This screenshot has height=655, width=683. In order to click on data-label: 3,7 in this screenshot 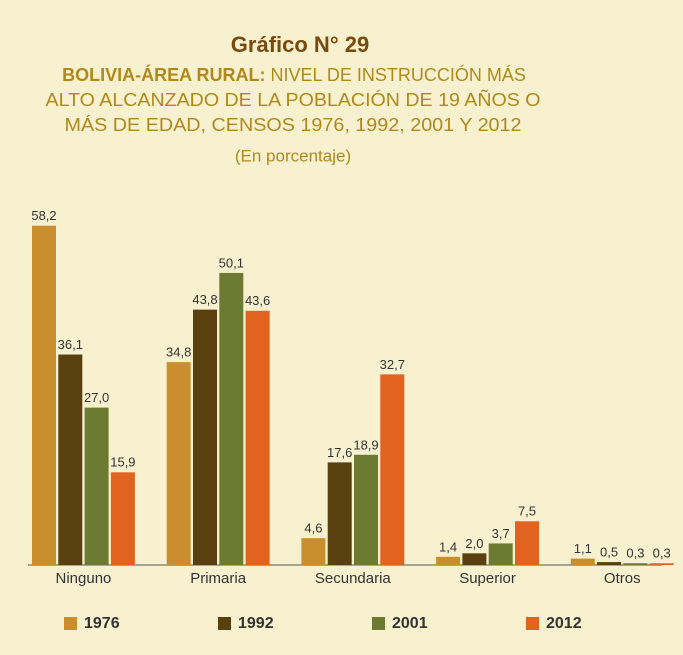, I will do `click(501, 533)`.